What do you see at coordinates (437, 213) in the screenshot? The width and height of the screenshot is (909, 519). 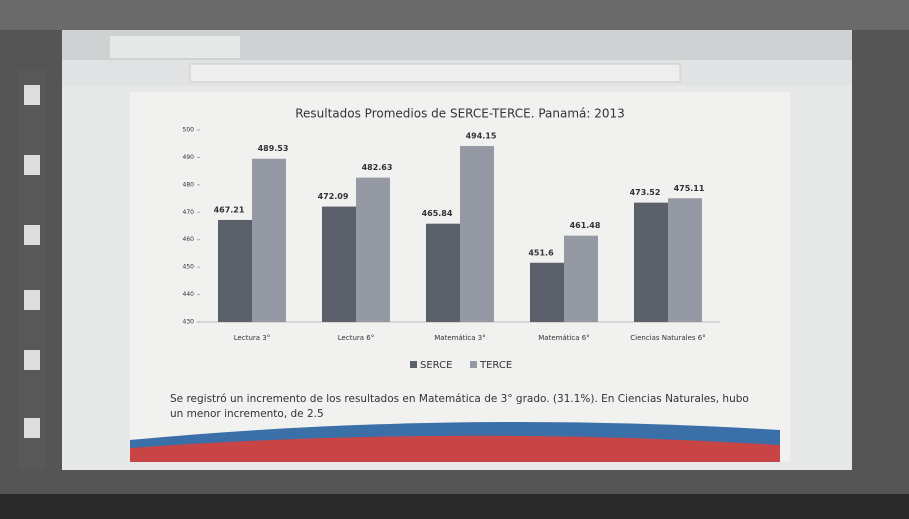 I see `value-label: 465.84` at bounding box center [437, 213].